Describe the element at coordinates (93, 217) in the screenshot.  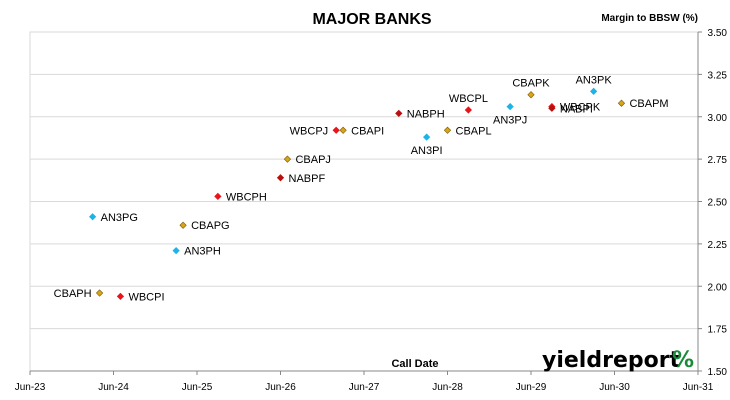
I see `data-point-an3pg` at that location.